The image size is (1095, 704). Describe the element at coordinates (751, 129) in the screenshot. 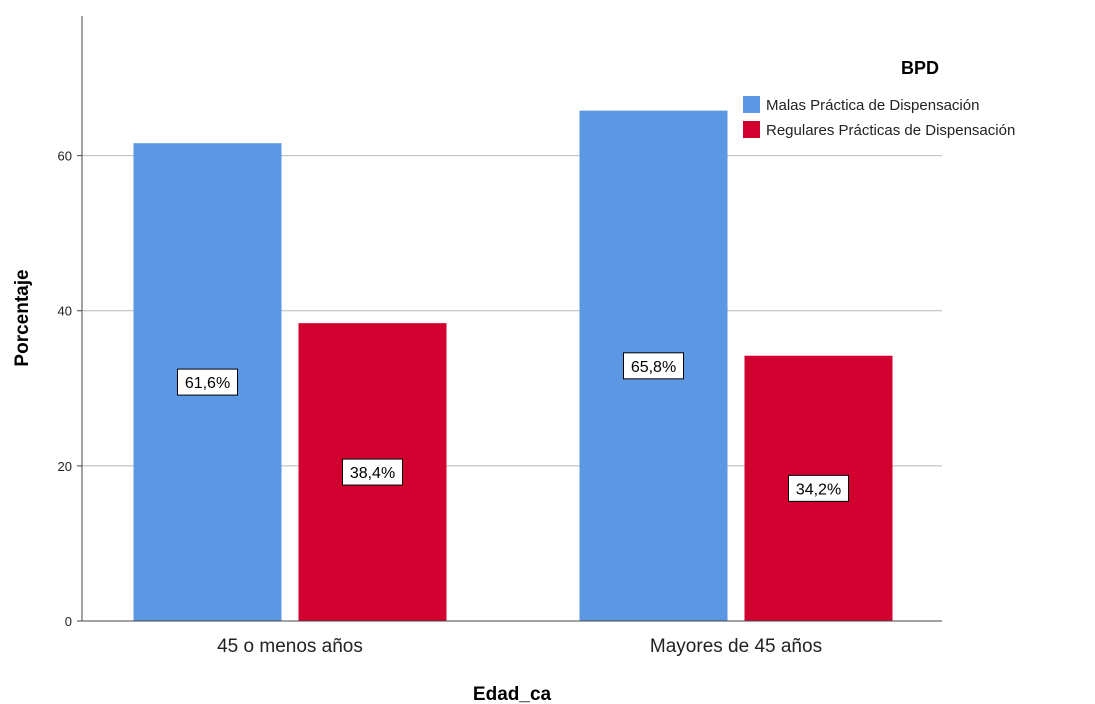

I see `legend-swatch-regulares` at that location.